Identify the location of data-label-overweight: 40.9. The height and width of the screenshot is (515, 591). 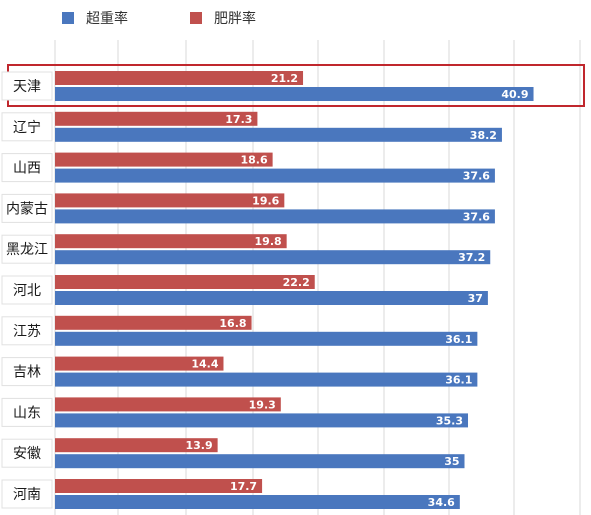
(514, 94).